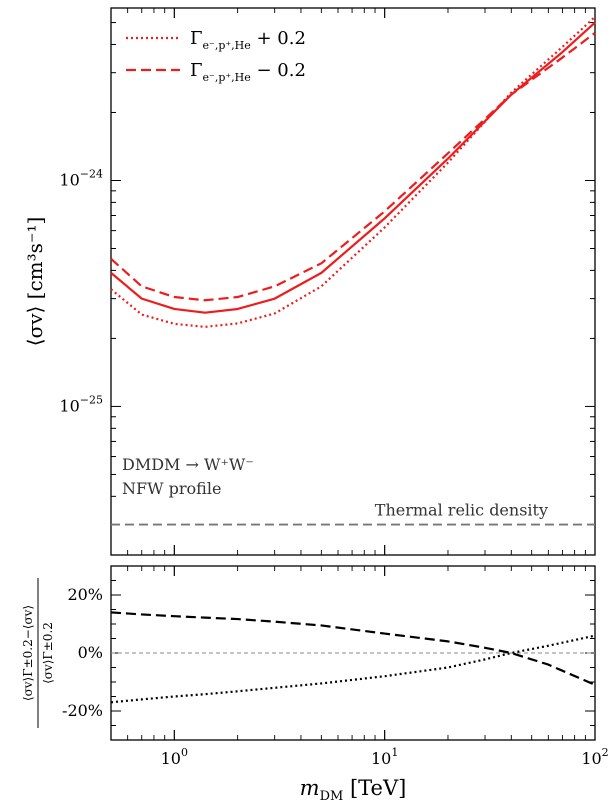  I want to click on y-tick-label: 10−24, so click(81, 178).